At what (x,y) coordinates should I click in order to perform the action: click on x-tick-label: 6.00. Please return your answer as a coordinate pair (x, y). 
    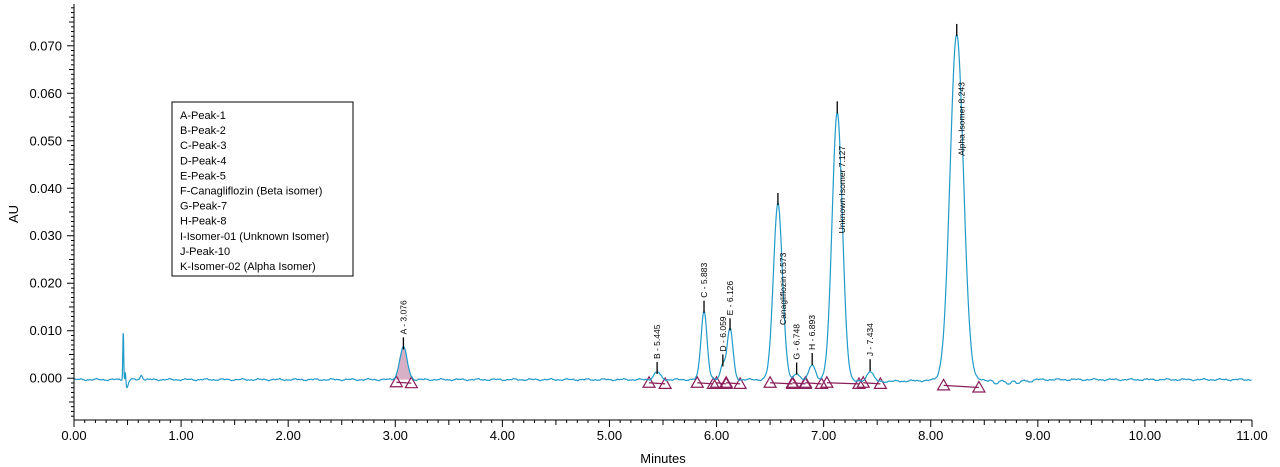
    Looking at the image, I should click on (716, 435).